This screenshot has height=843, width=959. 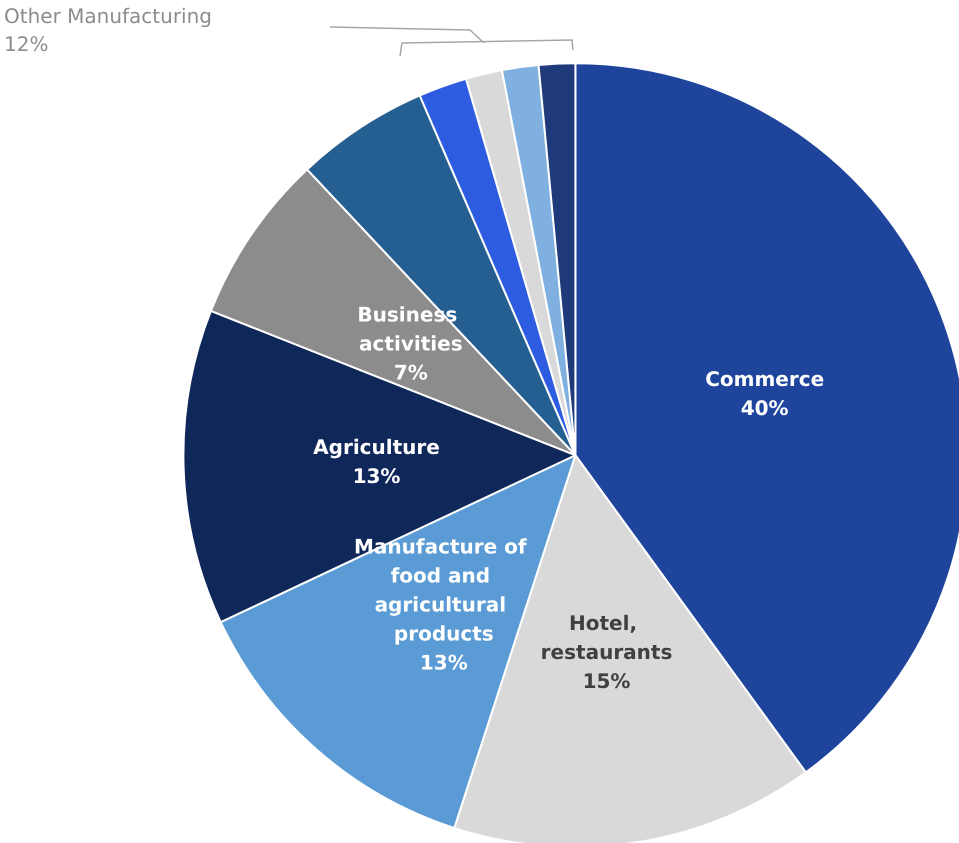 What do you see at coordinates (606, 637) in the screenshot?
I see `slice-label: Hotel, restaurants` at bounding box center [606, 637].